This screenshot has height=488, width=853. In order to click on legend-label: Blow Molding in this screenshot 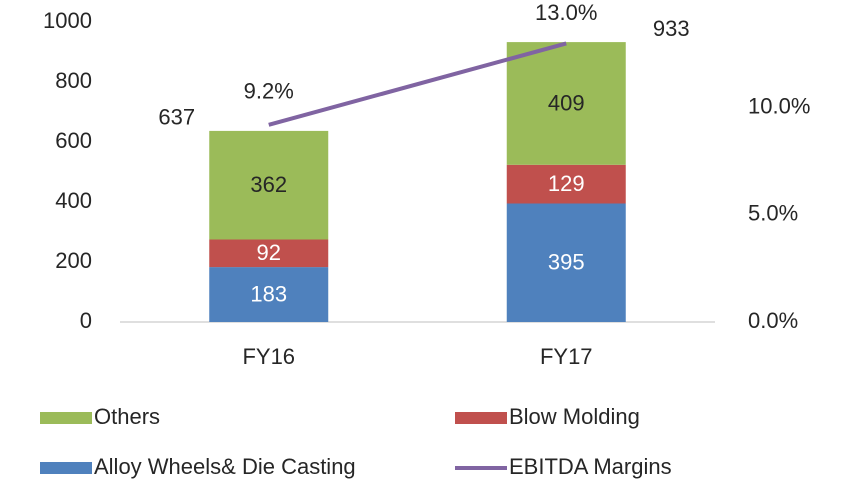, I will do `click(574, 416)`.